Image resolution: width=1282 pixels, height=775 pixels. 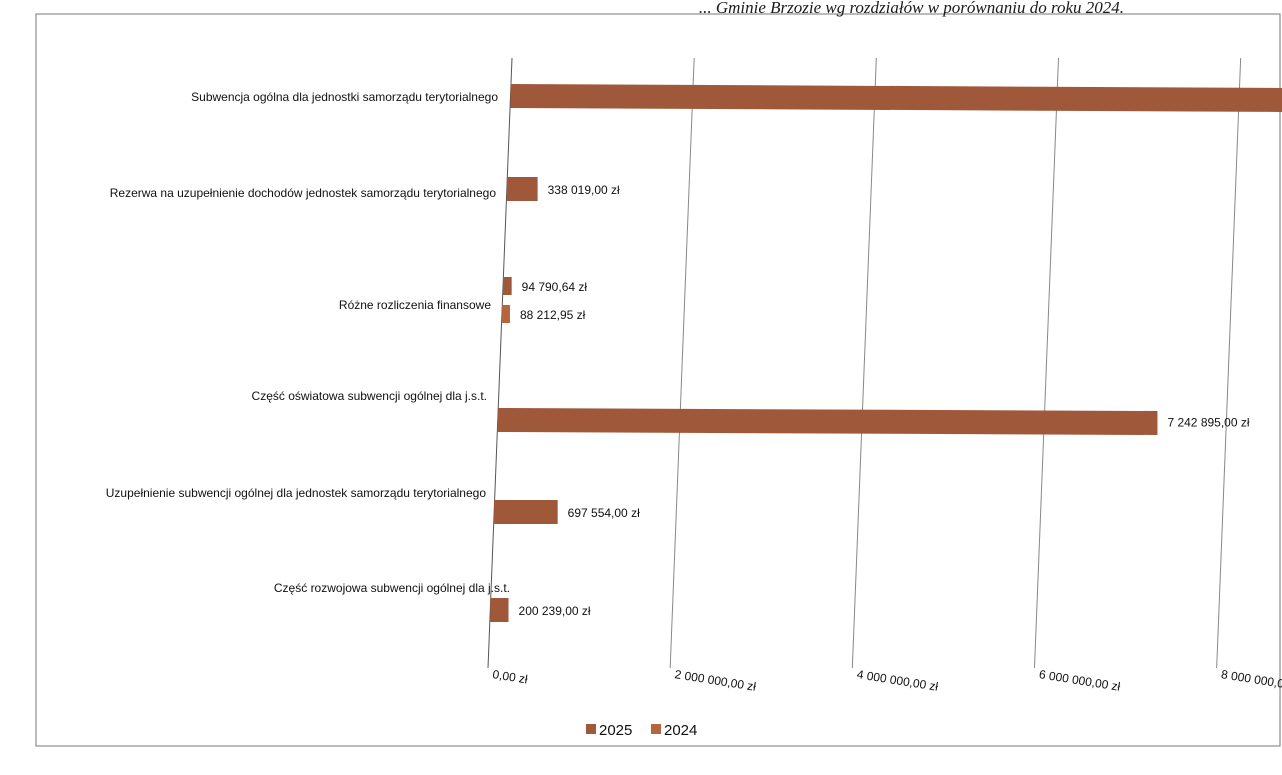 I want to click on legend-label-2024: 2024, so click(x=680, y=730).